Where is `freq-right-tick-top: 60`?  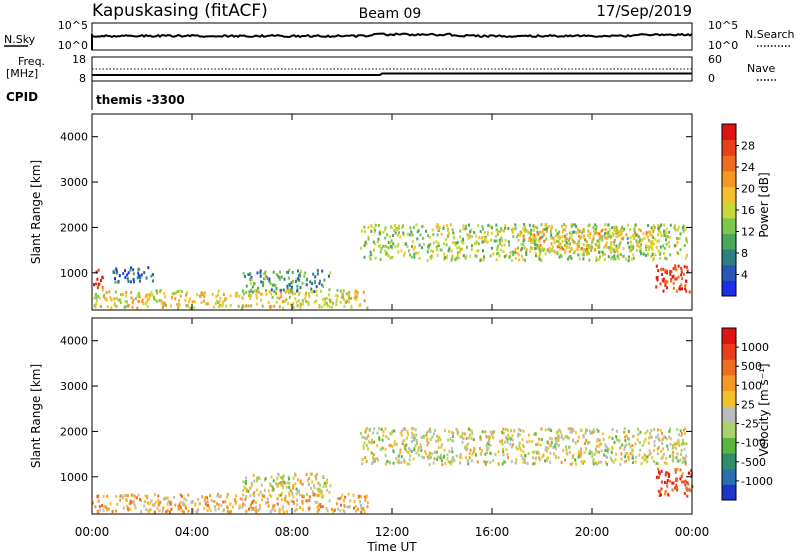 freq-right-tick-top: 60 is located at coordinates (715, 59).